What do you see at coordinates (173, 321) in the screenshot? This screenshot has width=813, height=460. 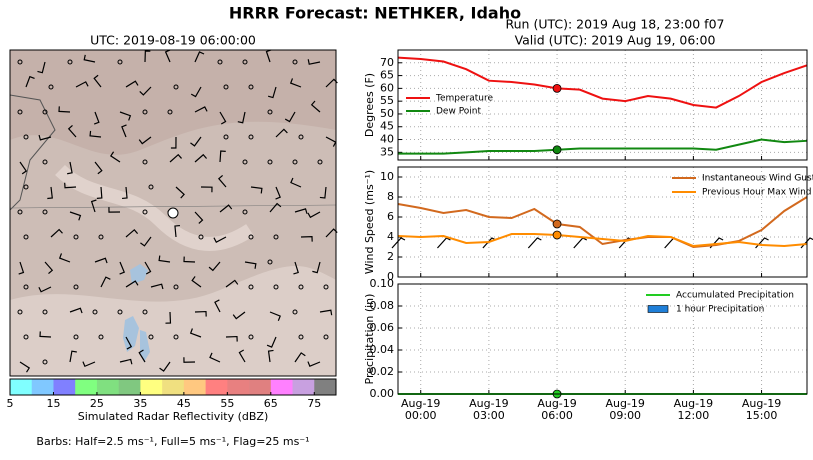 I see `terrain` at bounding box center [173, 321].